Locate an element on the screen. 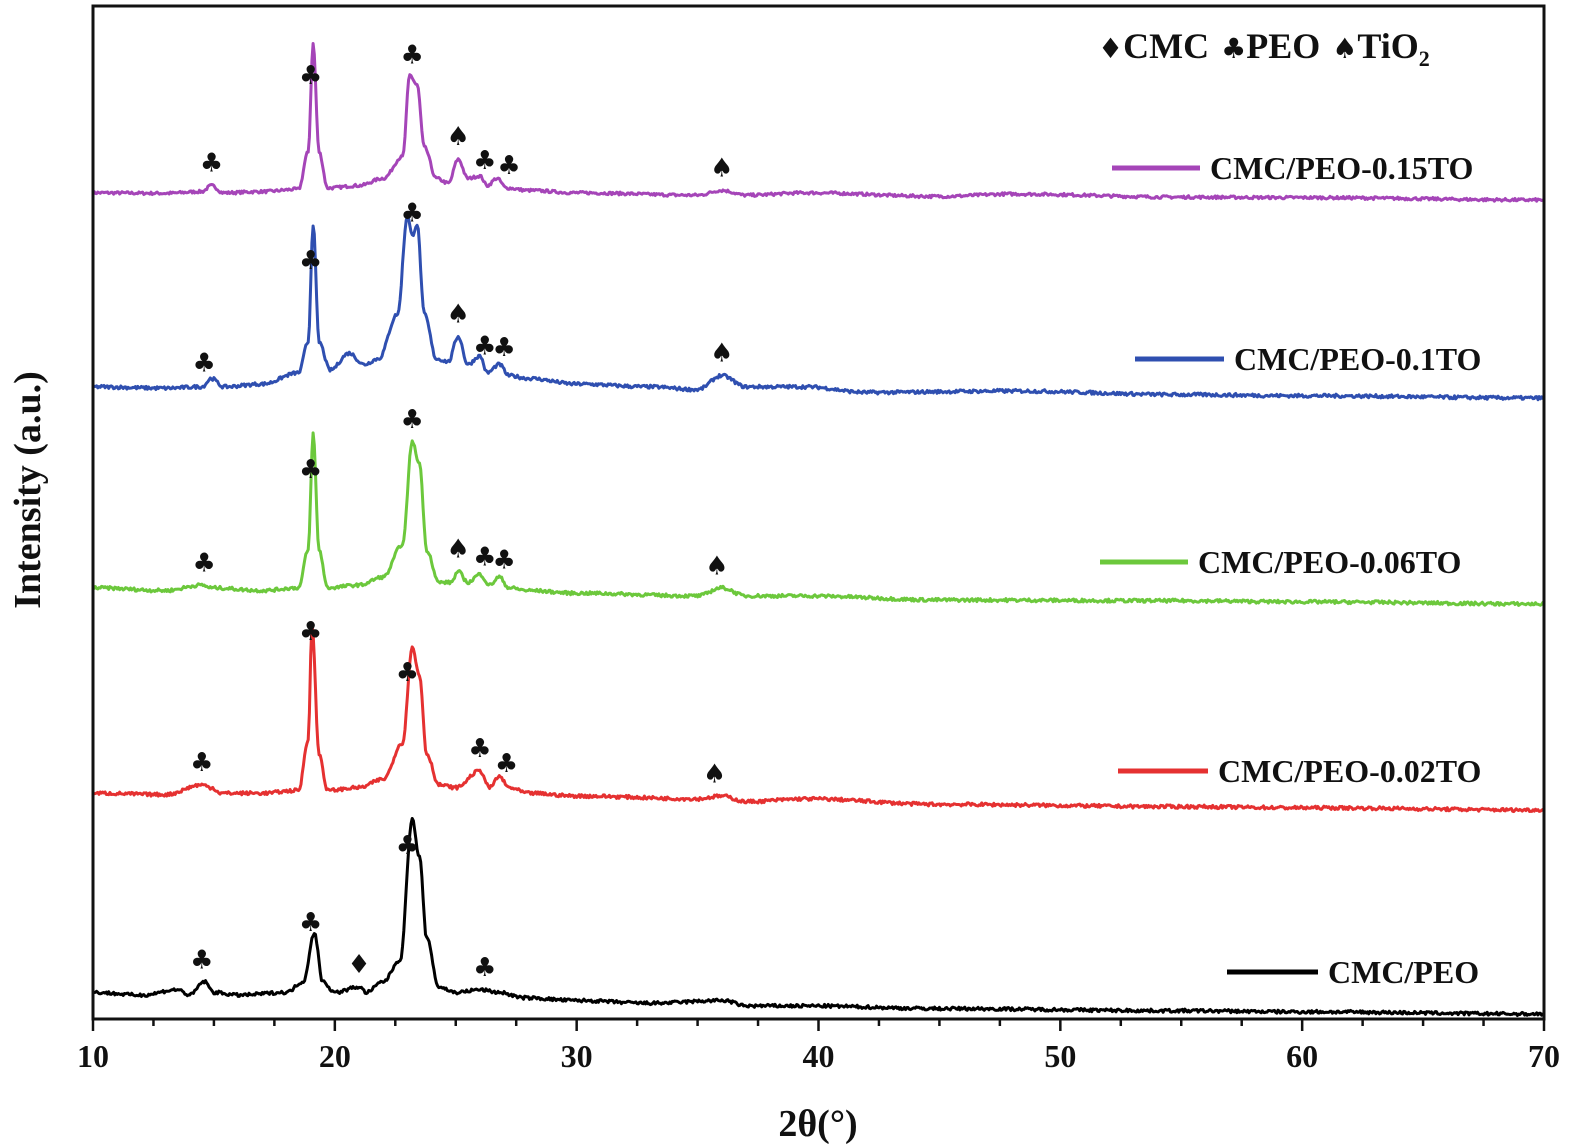 The image size is (1575, 1147). phase-key-symbol: ♠ is located at coordinates (1344, 48).